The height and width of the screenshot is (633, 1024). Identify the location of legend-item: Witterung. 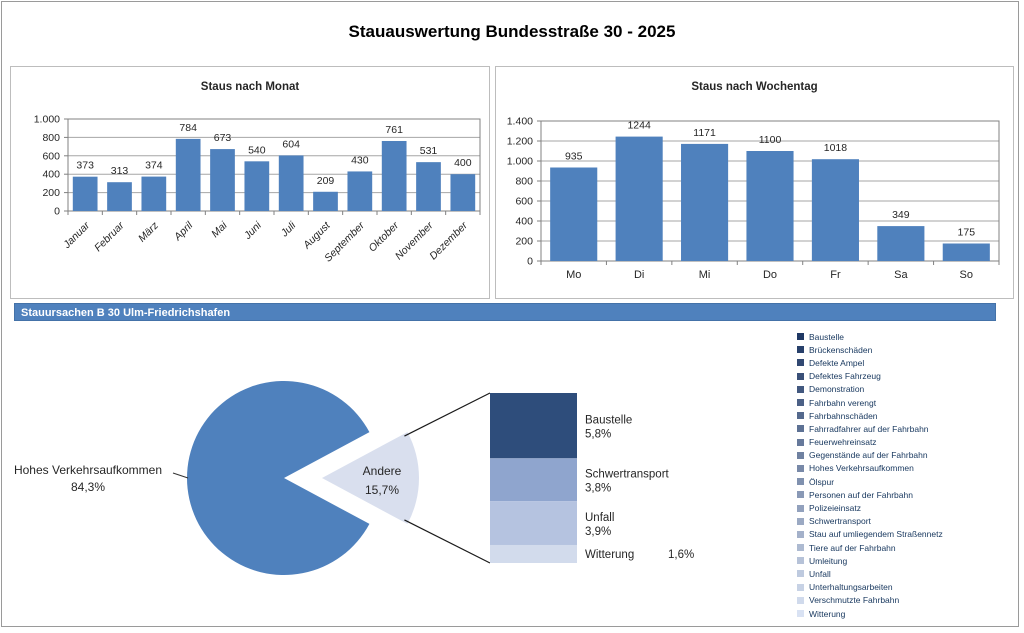
(906, 613).